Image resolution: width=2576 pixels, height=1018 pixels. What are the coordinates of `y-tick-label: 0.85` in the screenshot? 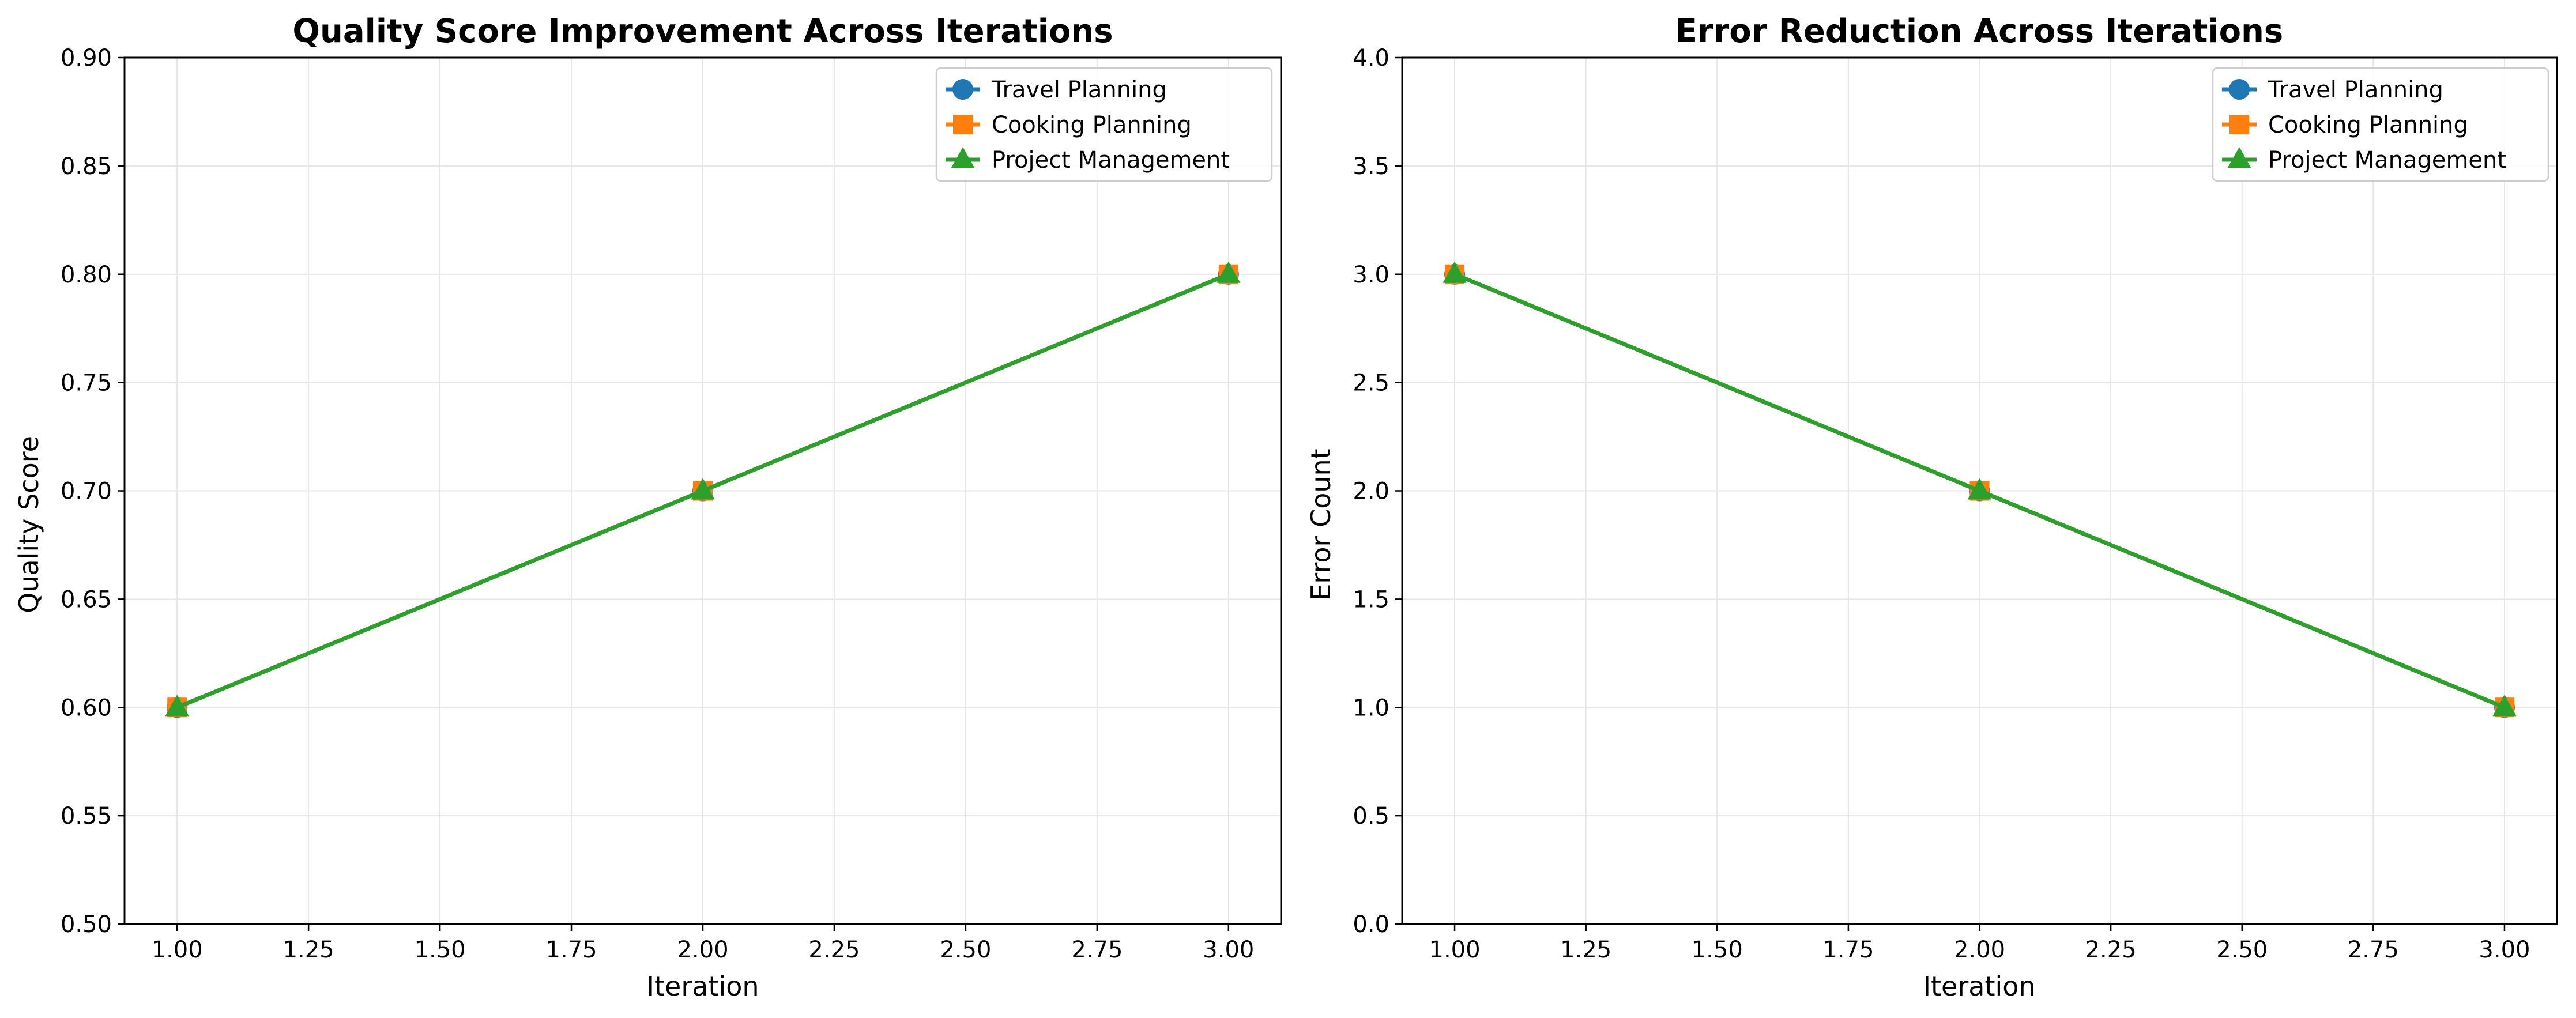 It's located at (86, 166).